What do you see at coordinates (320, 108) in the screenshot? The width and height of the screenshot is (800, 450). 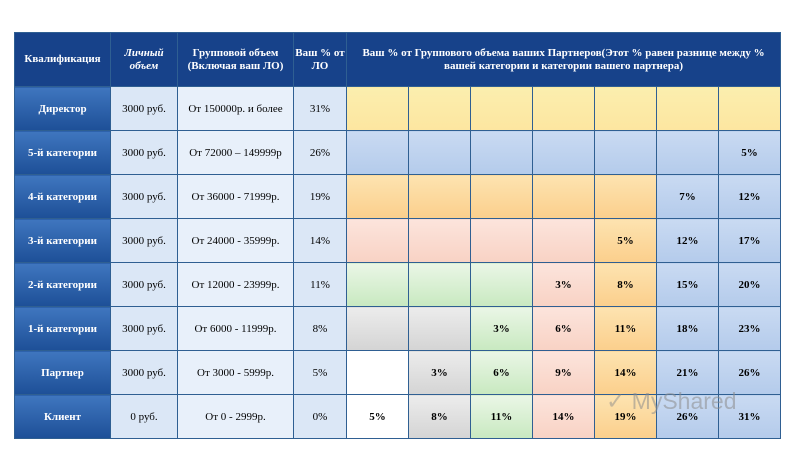 I see `row-your-percent: 31%` at bounding box center [320, 108].